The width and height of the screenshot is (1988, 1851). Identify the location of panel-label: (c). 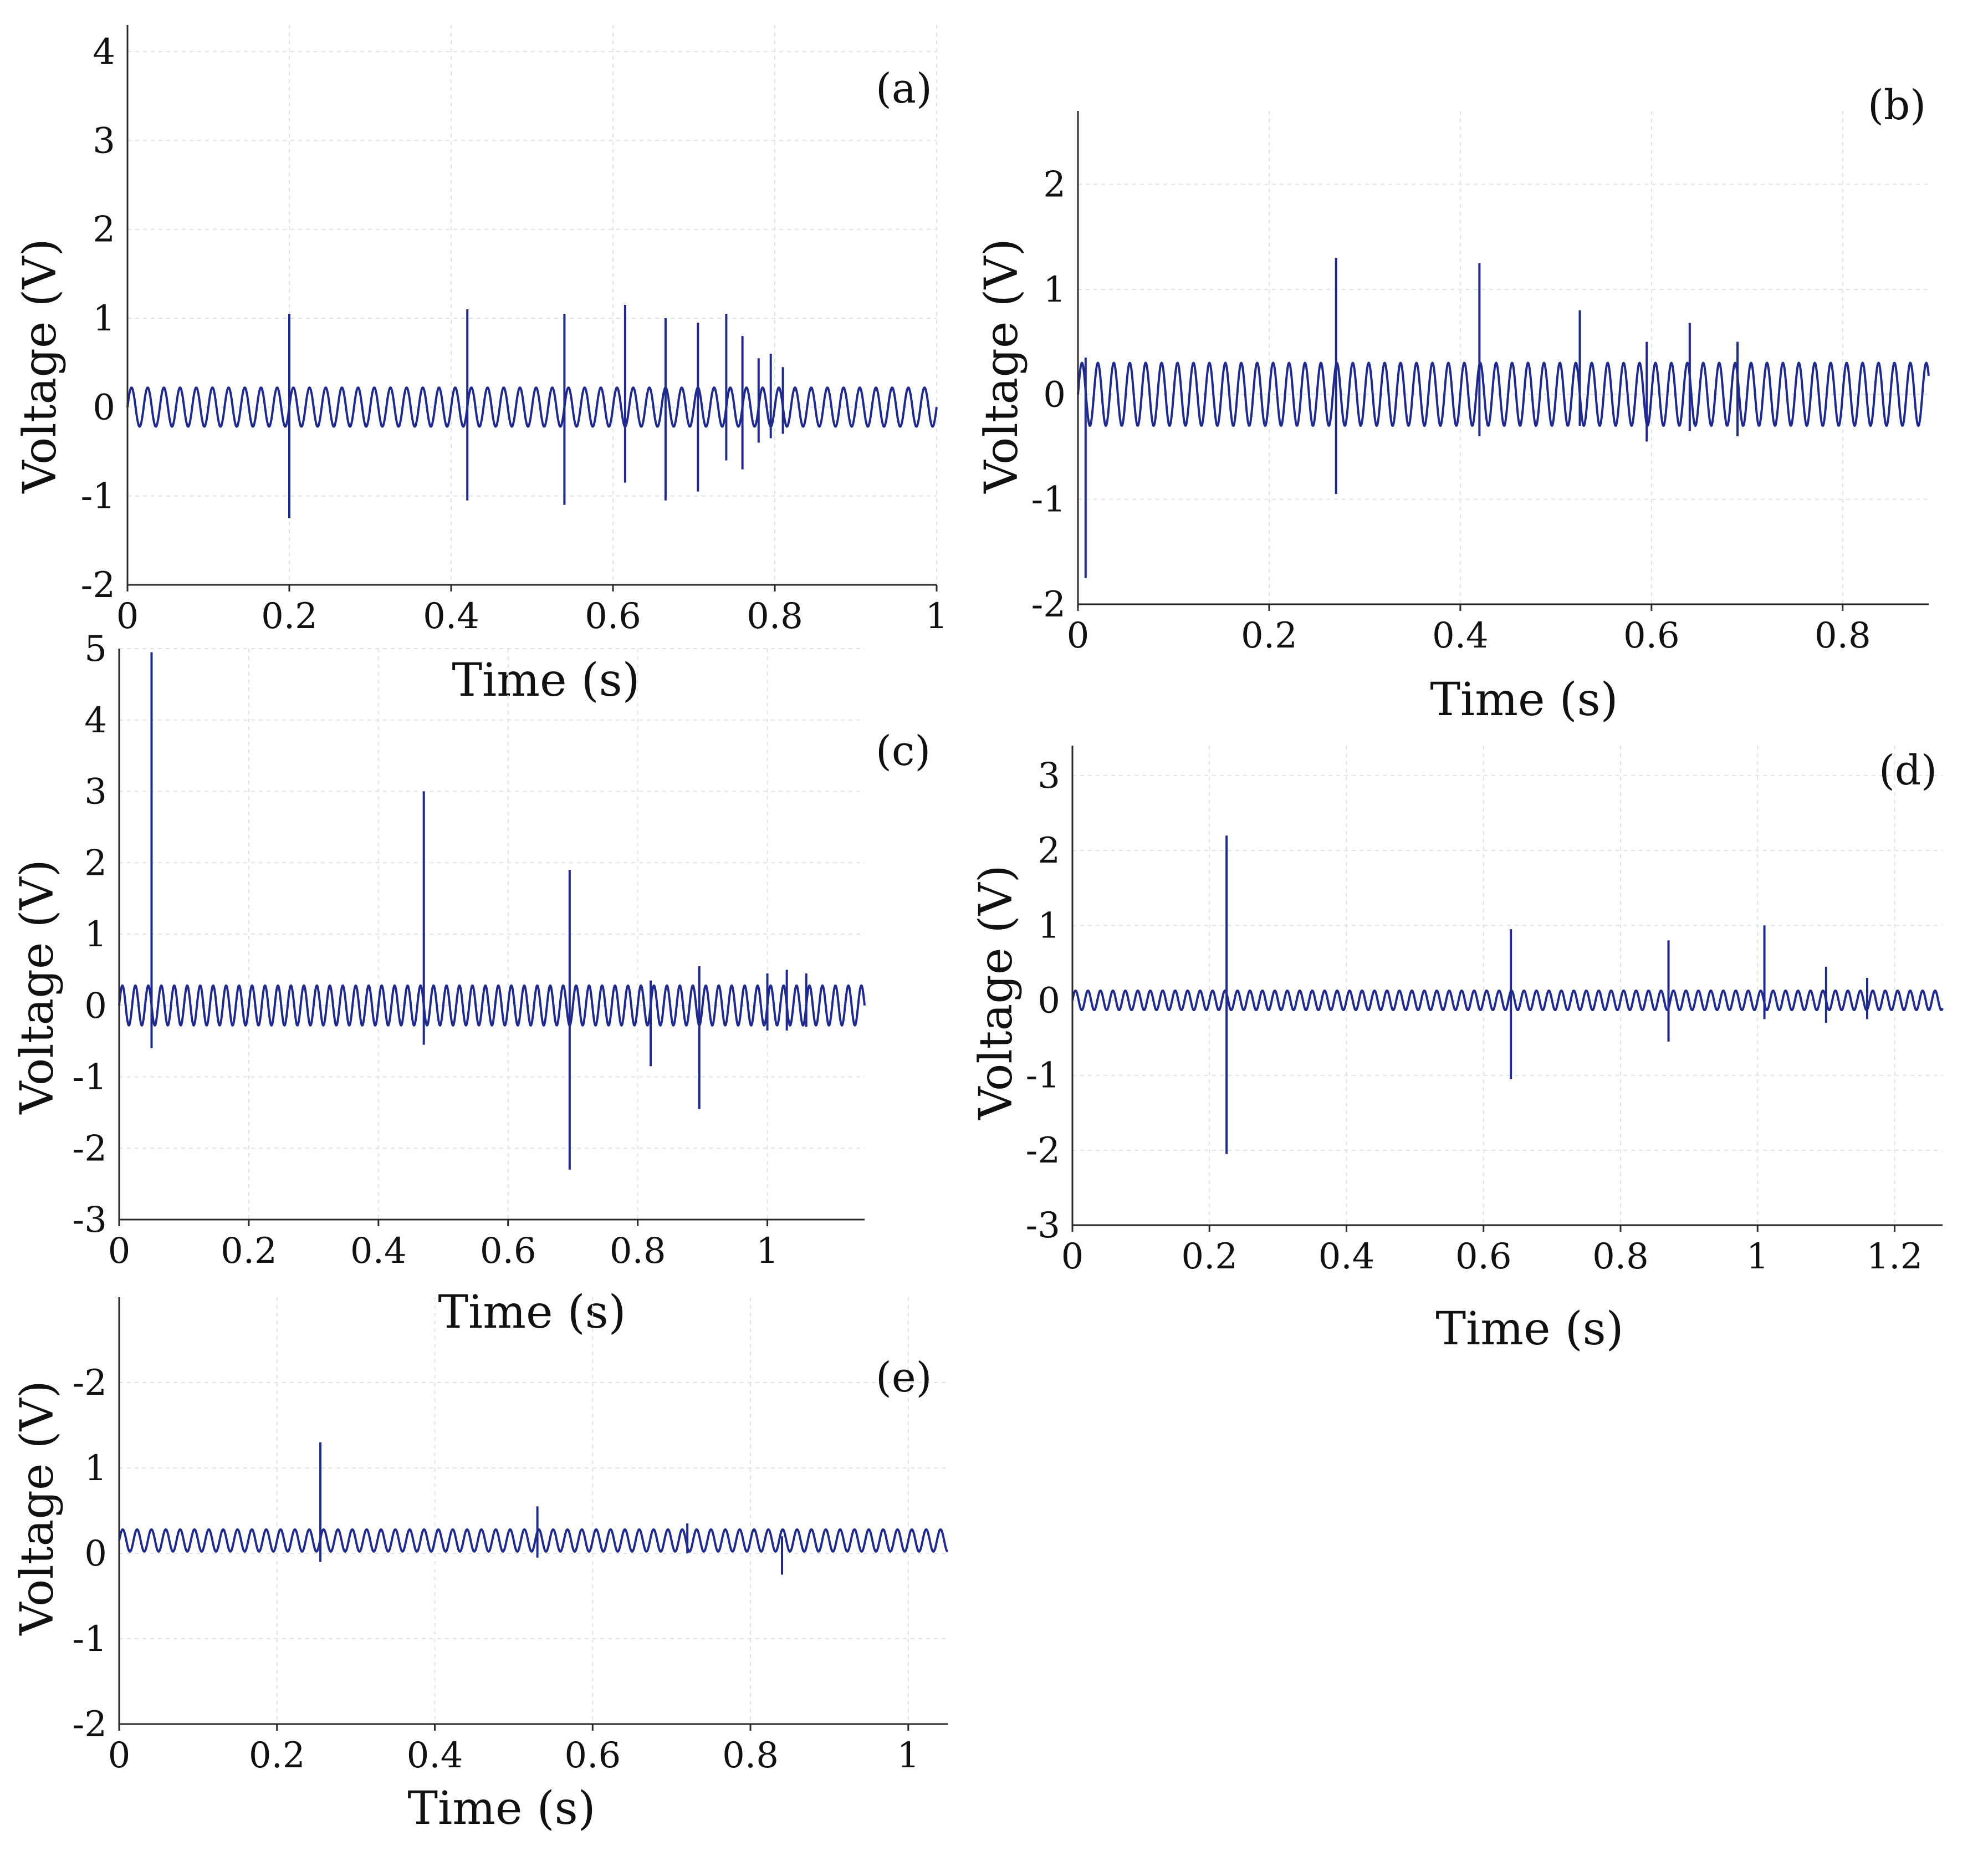
(903, 751).